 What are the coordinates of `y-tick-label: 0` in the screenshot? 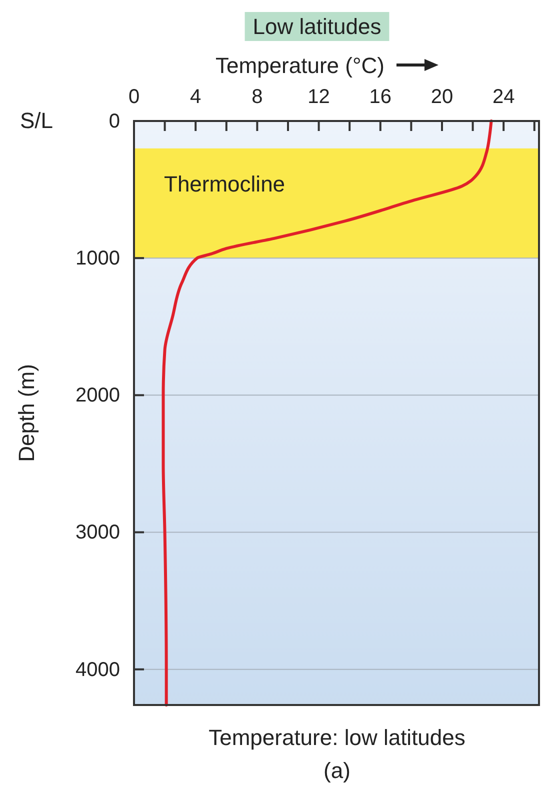 It's located at (114, 121).